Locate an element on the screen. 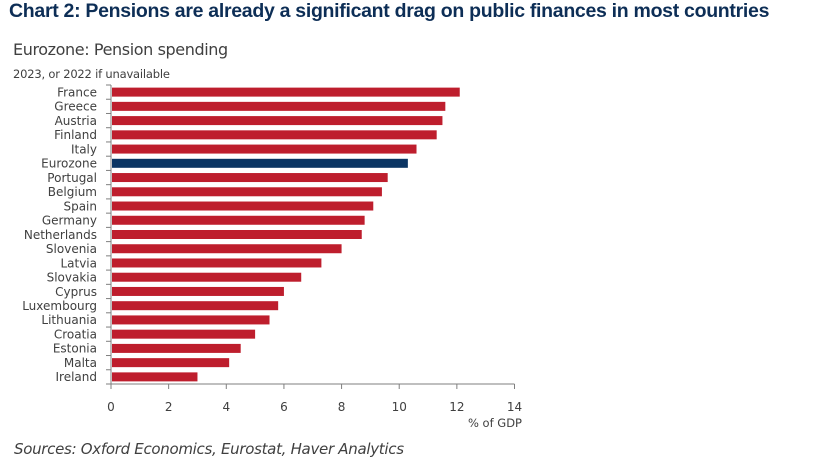 Image resolution: width=829 pixels, height=461 pixels. category-label-greece: Greece is located at coordinates (75, 107).